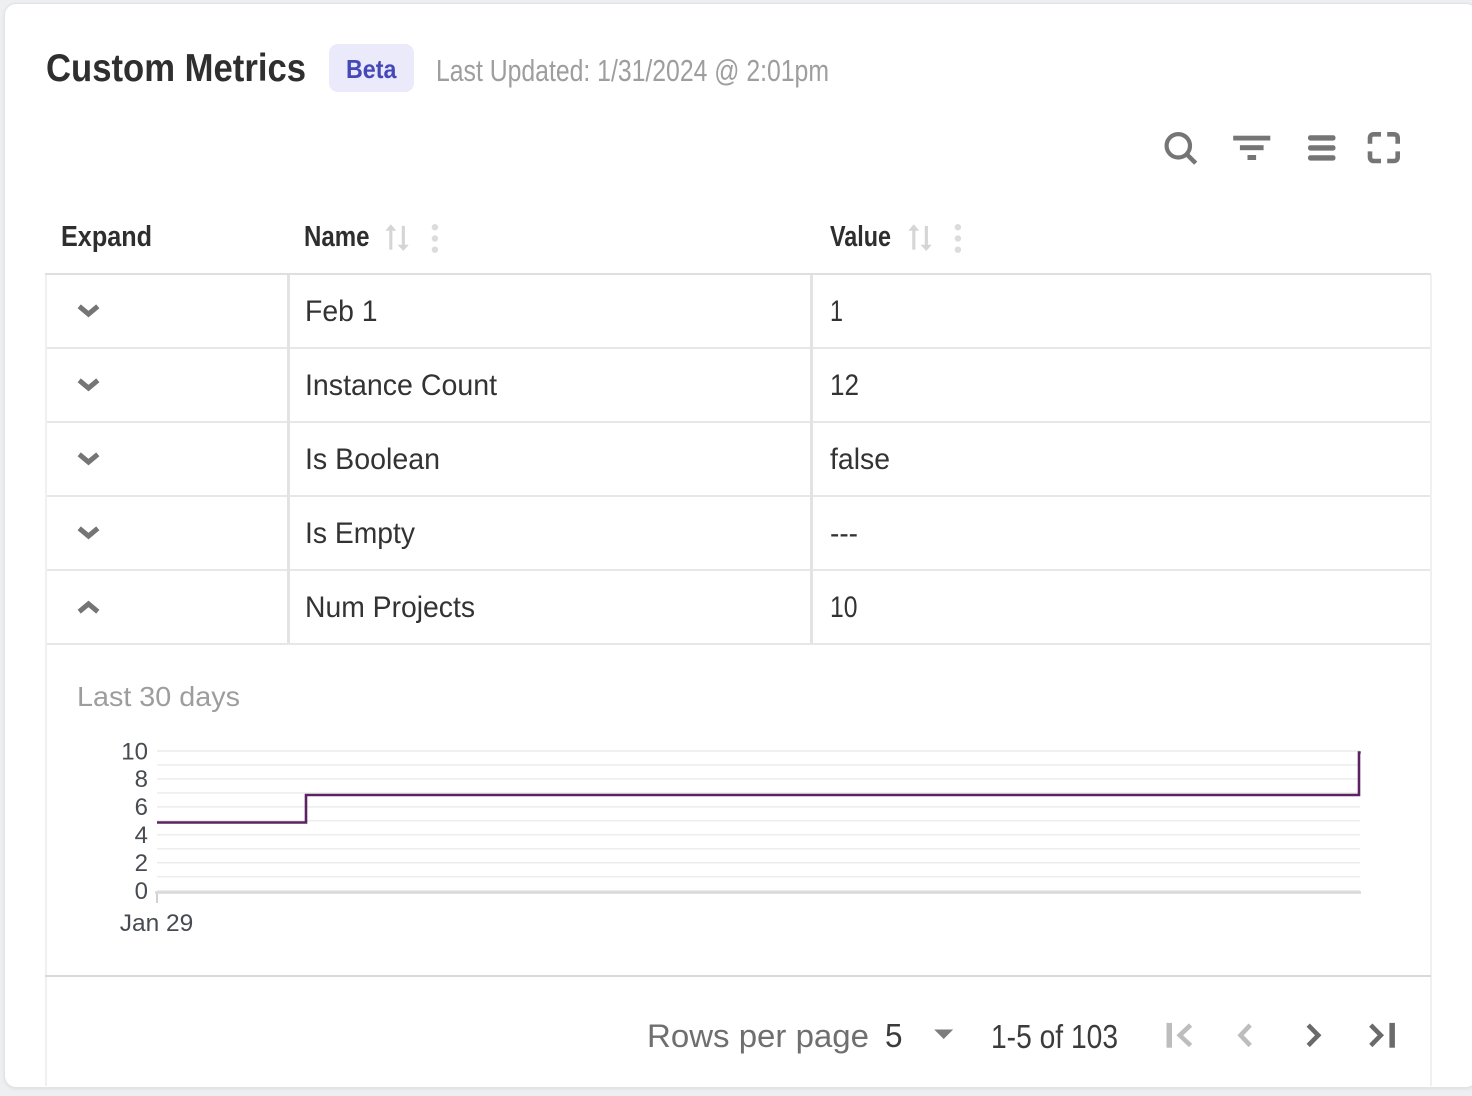  What do you see at coordinates (141, 835) in the screenshot?
I see `svg-text: 4` at bounding box center [141, 835].